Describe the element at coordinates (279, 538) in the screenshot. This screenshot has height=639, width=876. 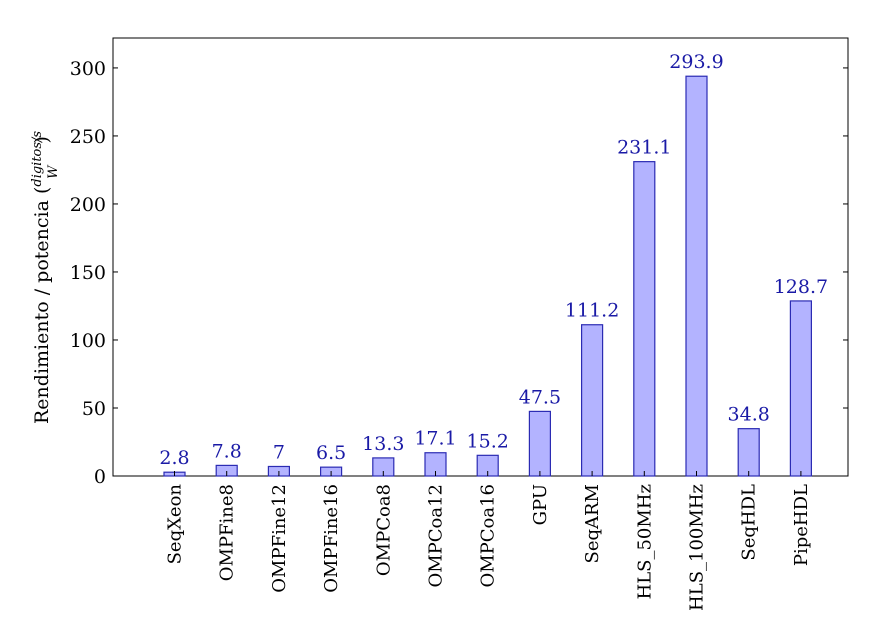
I see `x-tick-label: OMPFine12` at that location.